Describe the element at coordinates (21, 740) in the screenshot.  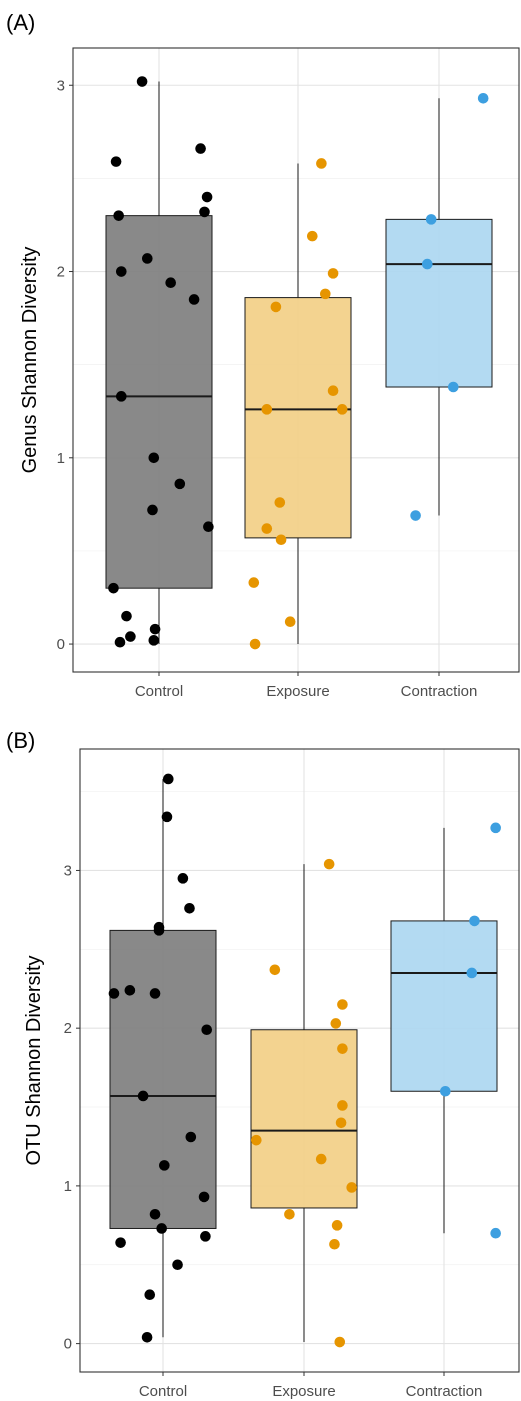
I see `panel-label: (B)` at that location.